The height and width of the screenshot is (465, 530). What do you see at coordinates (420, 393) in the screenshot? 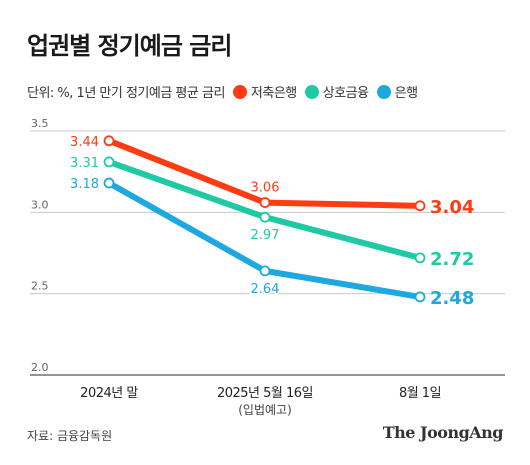
I see `x-tick-label: 8월 1일` at bounding box center [420, 393].